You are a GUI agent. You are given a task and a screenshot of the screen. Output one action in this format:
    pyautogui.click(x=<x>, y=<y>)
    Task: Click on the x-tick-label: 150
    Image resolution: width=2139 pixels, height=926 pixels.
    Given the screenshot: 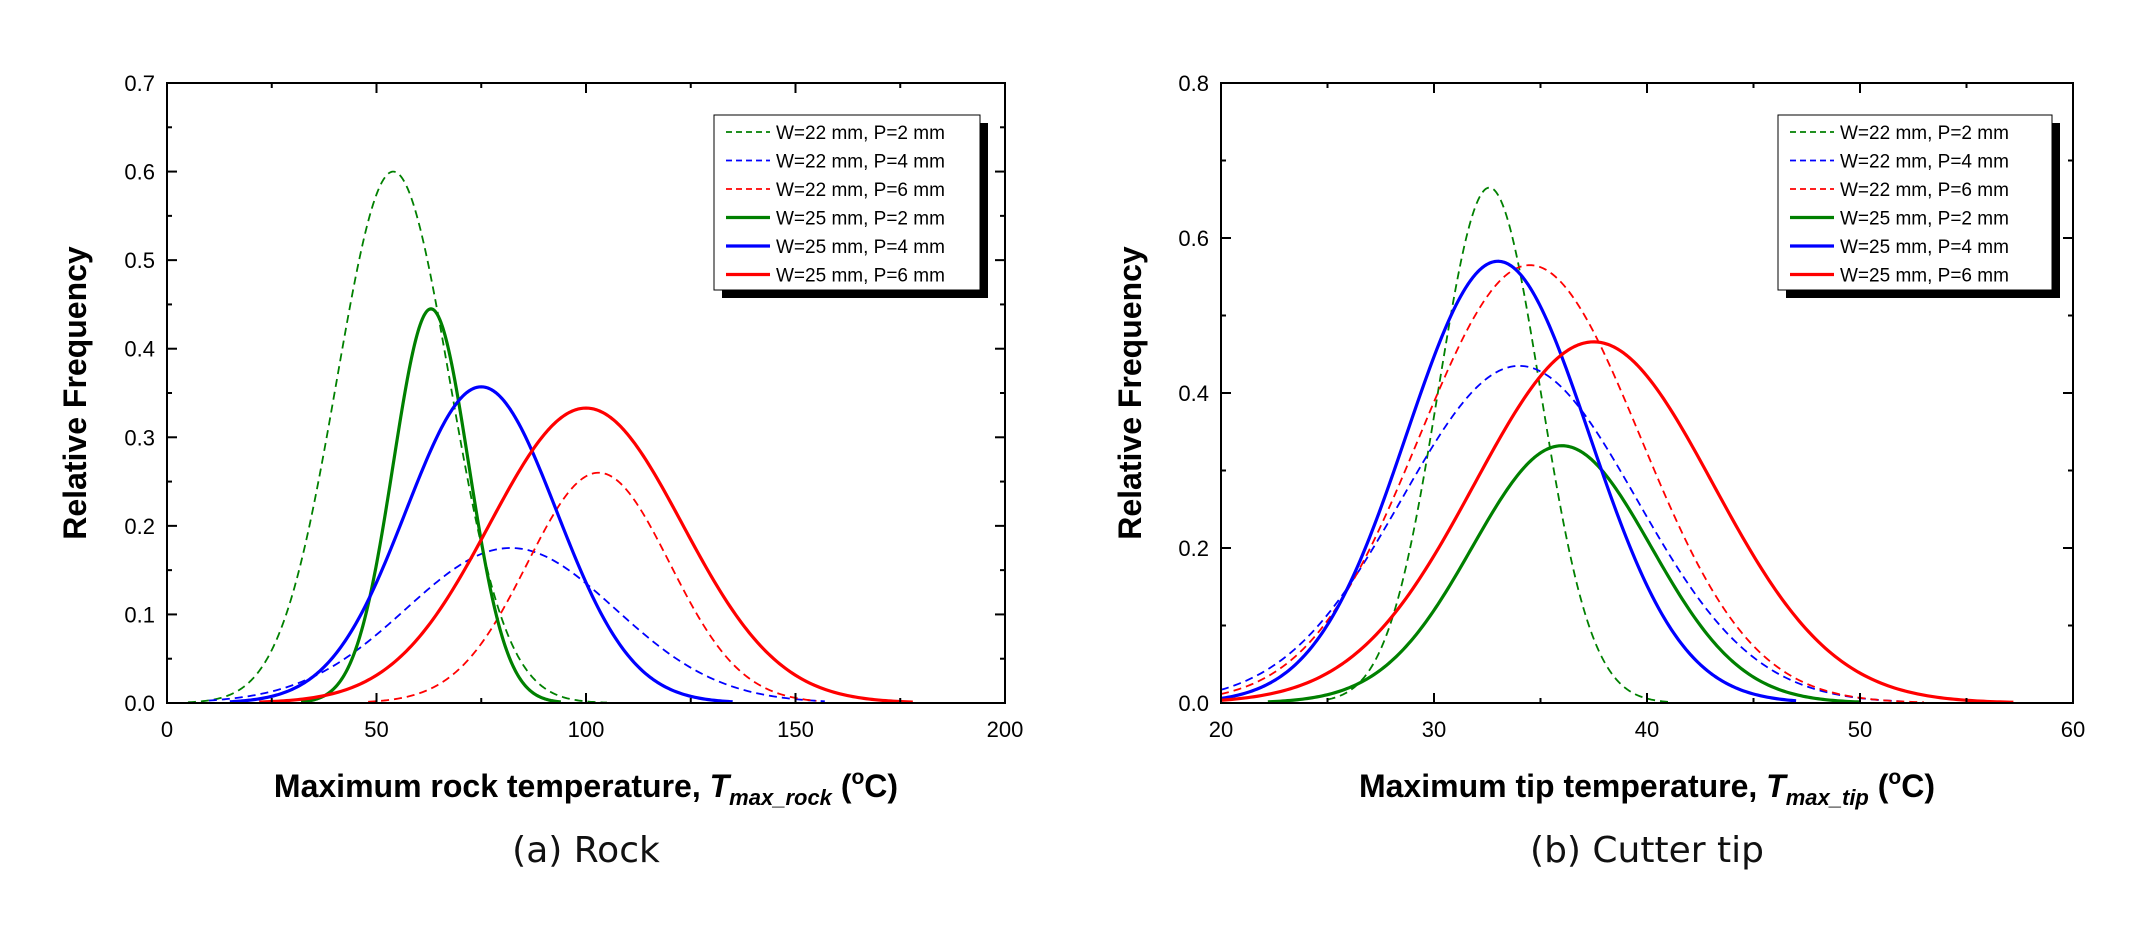 What is the action you would take?
    pyautogui.click(x=795, y=729)
    